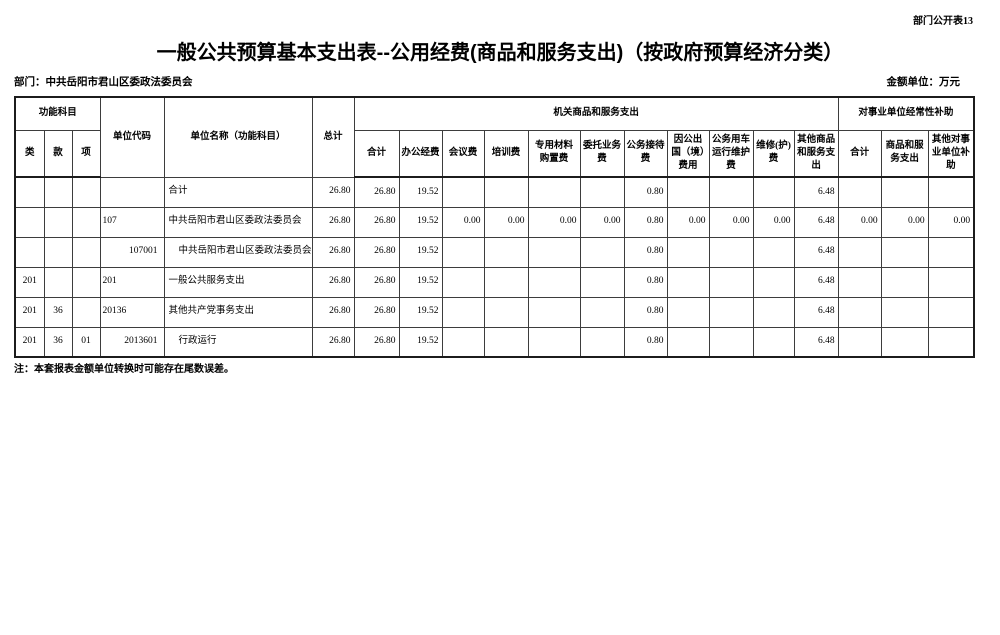  I want to click on header-func-xiang: 项, so click(86, 153).